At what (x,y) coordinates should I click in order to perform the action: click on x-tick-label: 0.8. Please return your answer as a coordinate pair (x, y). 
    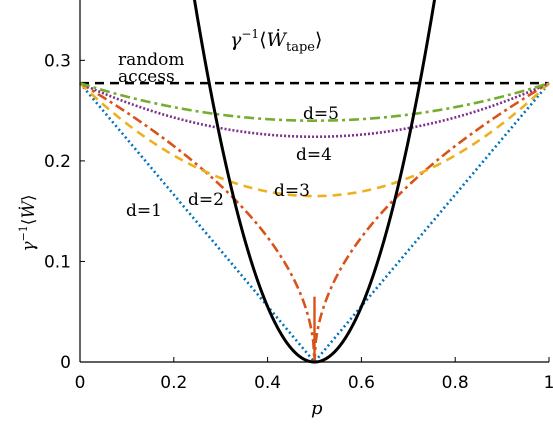
    Looking at the image, I should click on (455, 383).